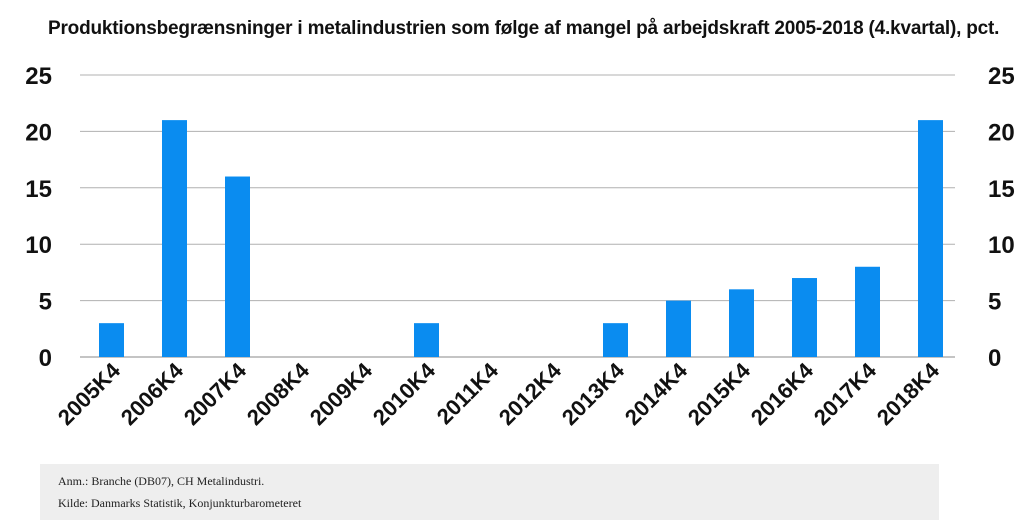 The width and height of the screenshot is (1034, 520). Describe the element at coordinates (161, 481) in the screenshot. I see `note-text: Anm.: Branche (DB07), CH Metalindustri.` at that location.